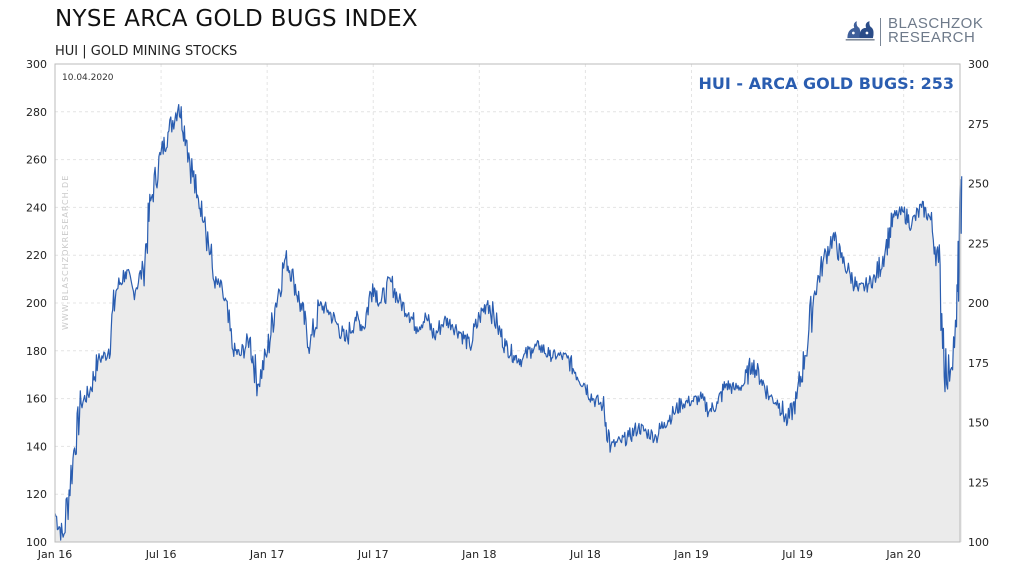 The image size is (1024, 575). I want to click on y-left-tick-label: 280, so click(36, 112).